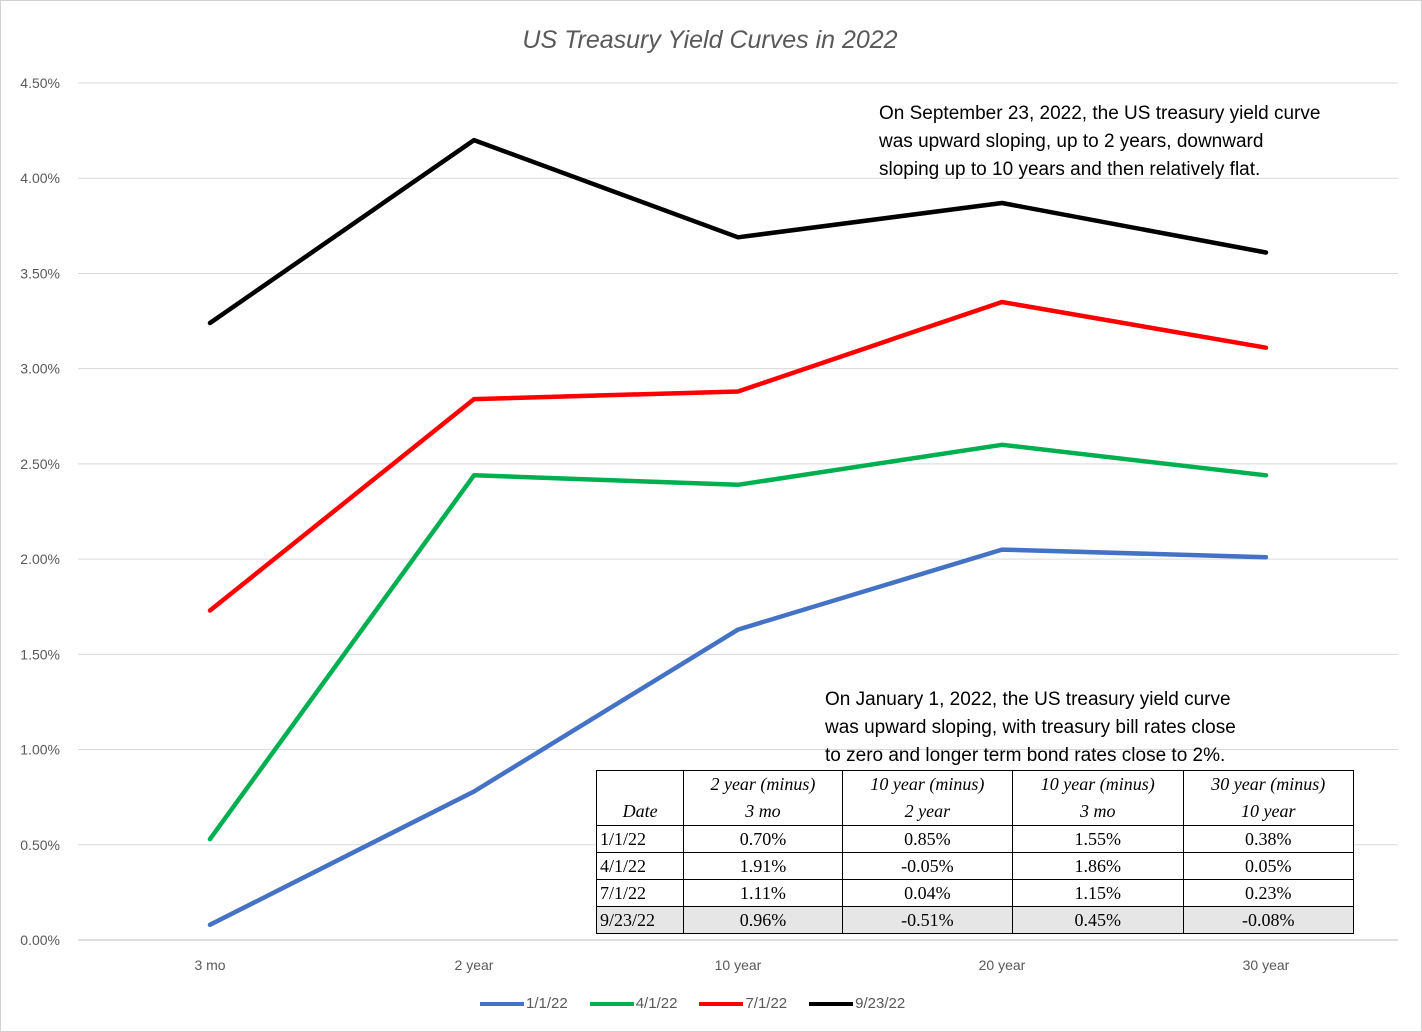  Describe the element at coordinates (927, 920) in the screenshot. I see `table-cell: -0.51%` at that location.